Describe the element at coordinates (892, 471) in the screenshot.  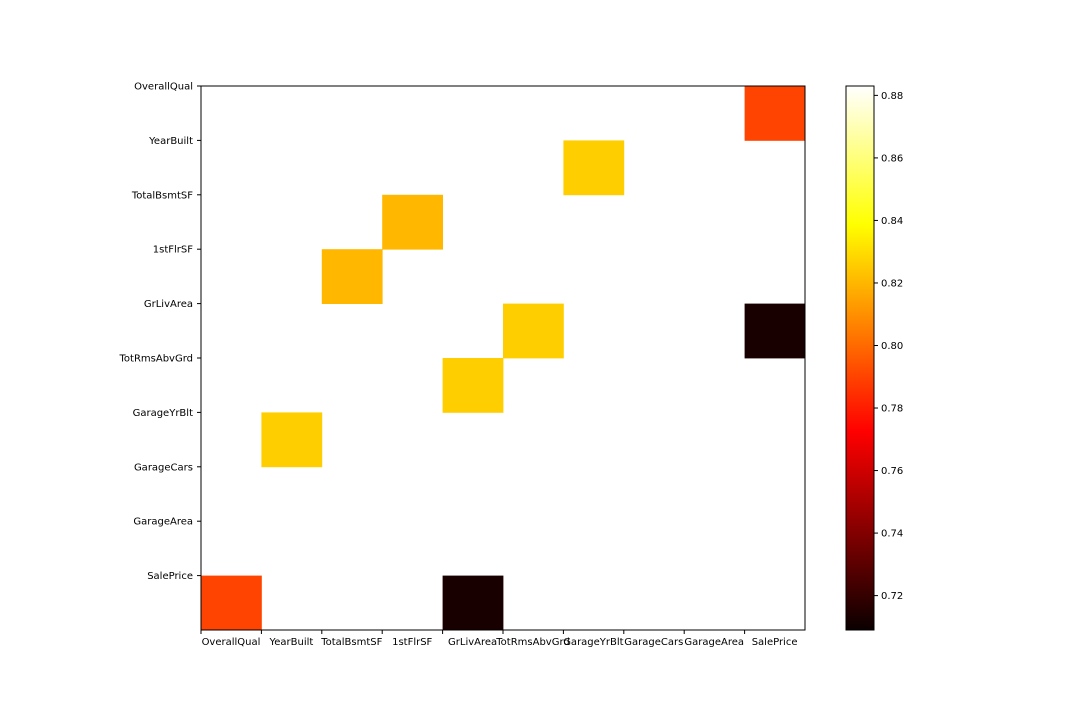
I see `colorbar-tick-label: 0.76` at that location.